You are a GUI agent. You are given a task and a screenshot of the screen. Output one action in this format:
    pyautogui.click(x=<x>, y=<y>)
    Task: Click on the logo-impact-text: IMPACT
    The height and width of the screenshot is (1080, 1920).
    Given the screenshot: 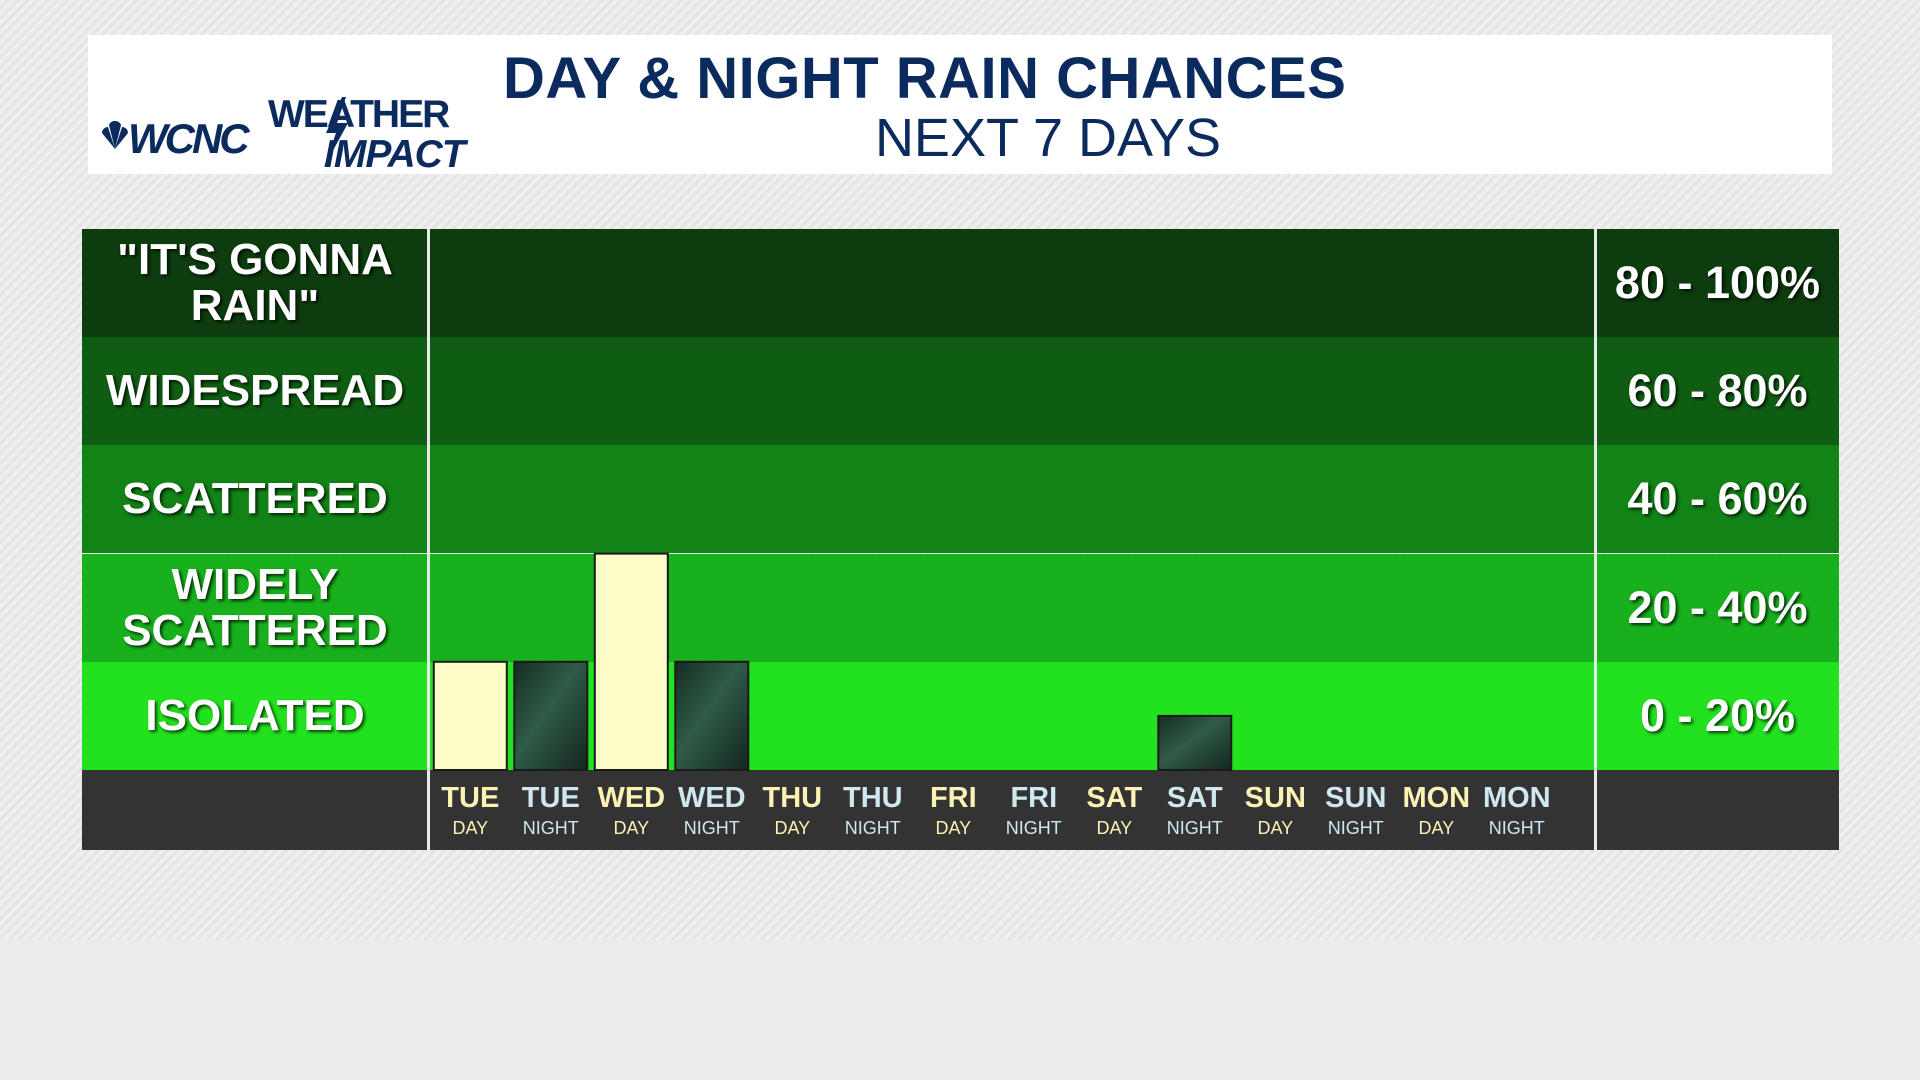 What is the action you would take?
    pyautogui.click(x=395, y=154)
    